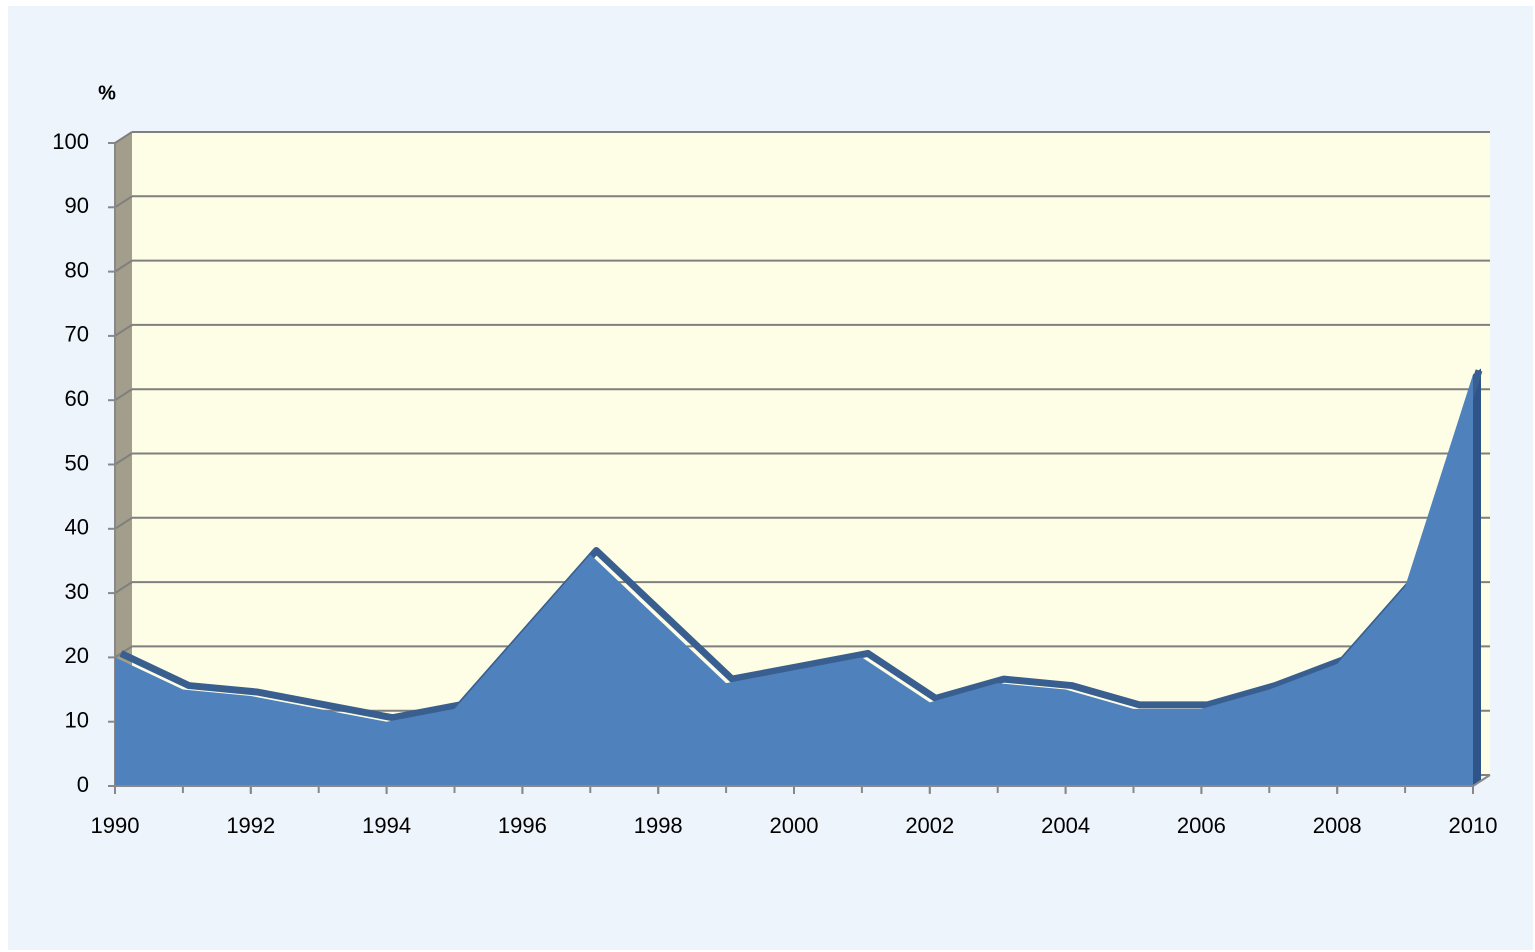 The width and height of the screenshot is (1535, 952). What do you see at coordinates (77, 398) in the screenshot?
I see `y-tick-label: 60` at bounding box center [77, 398].